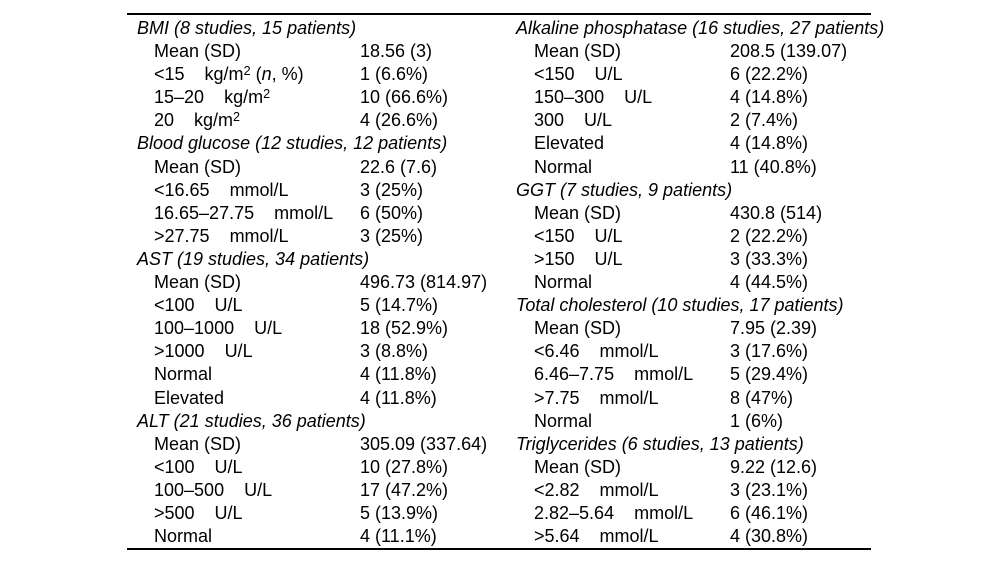  What do you see at coordinates (244, 212) in the screenshot?
I see `row-label: 16.65–27.75 mmol/L` at bounding box center [244, 212].